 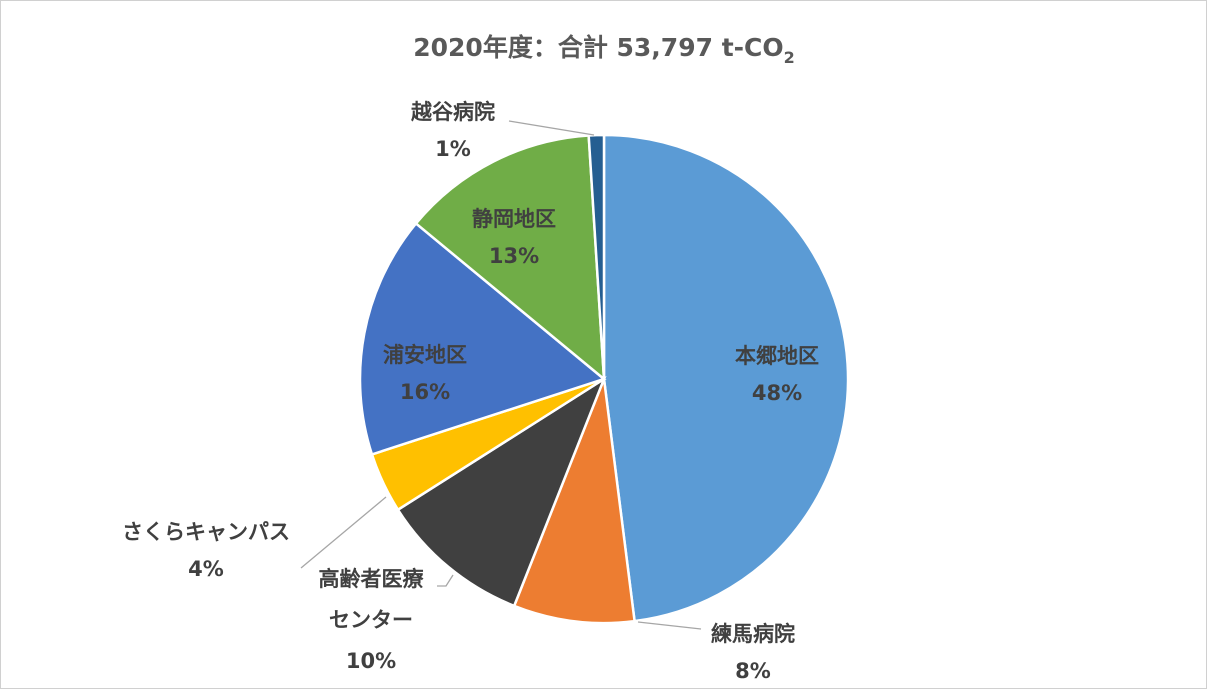 What do you see at coordinates (453, 149) in the screenshot?
I see `slice-percent-label-7: 1%` at bounding box center [453, 149].